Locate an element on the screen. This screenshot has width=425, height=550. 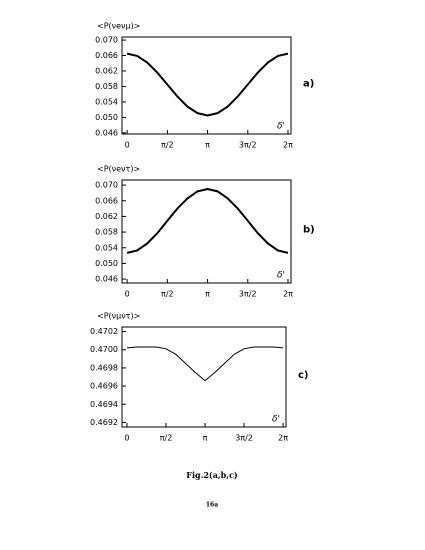
y-axis-label: <P(νμντ)> is located at coordinates (118, 316).